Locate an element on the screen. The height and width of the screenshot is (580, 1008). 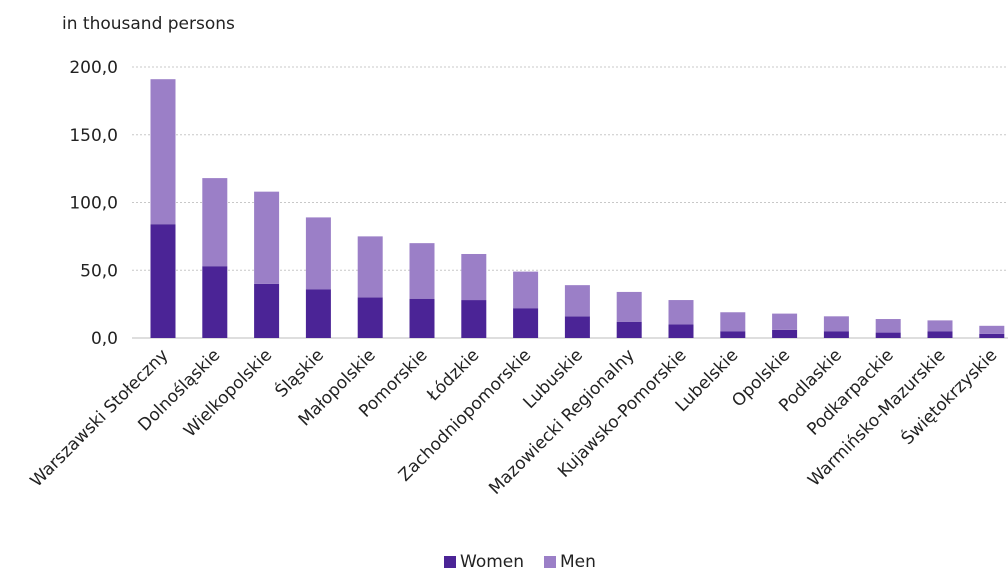
legend-item-women: Women is located at coordinates (484, 562).